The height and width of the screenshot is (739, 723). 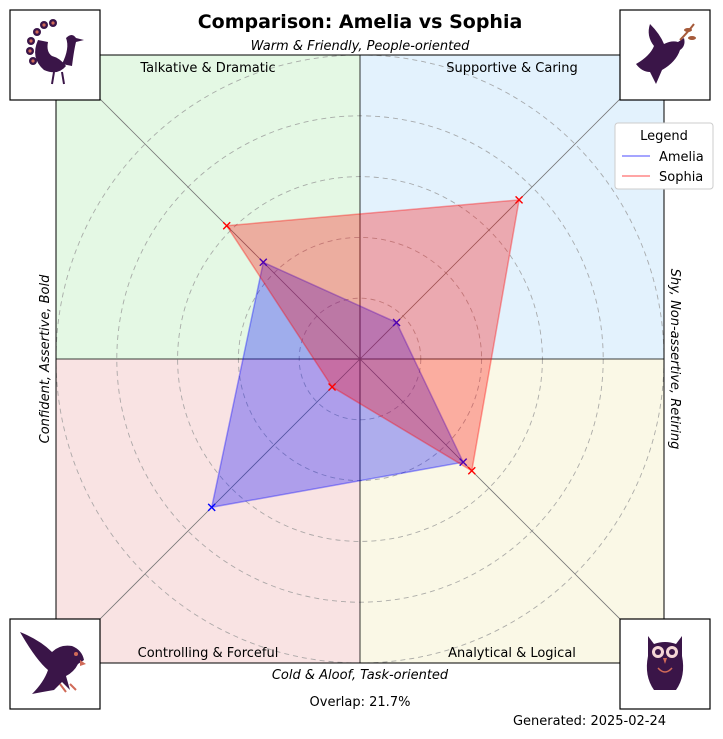 I want to click on legend-label-amelia: Amelia, so click(x=681, y=157).